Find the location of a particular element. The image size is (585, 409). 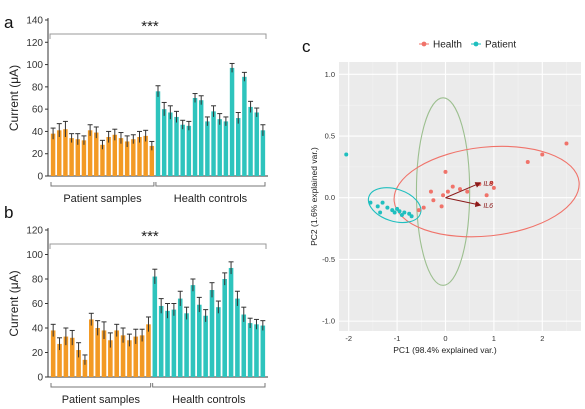

x-tick-label: 0 is located at coordinates (445, 338).